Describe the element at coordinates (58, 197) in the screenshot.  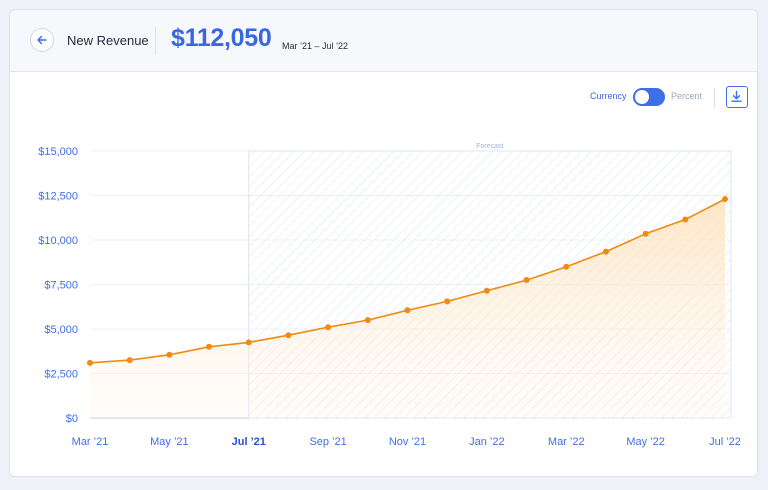
I see `y-tick-label: $12,500` at that location.